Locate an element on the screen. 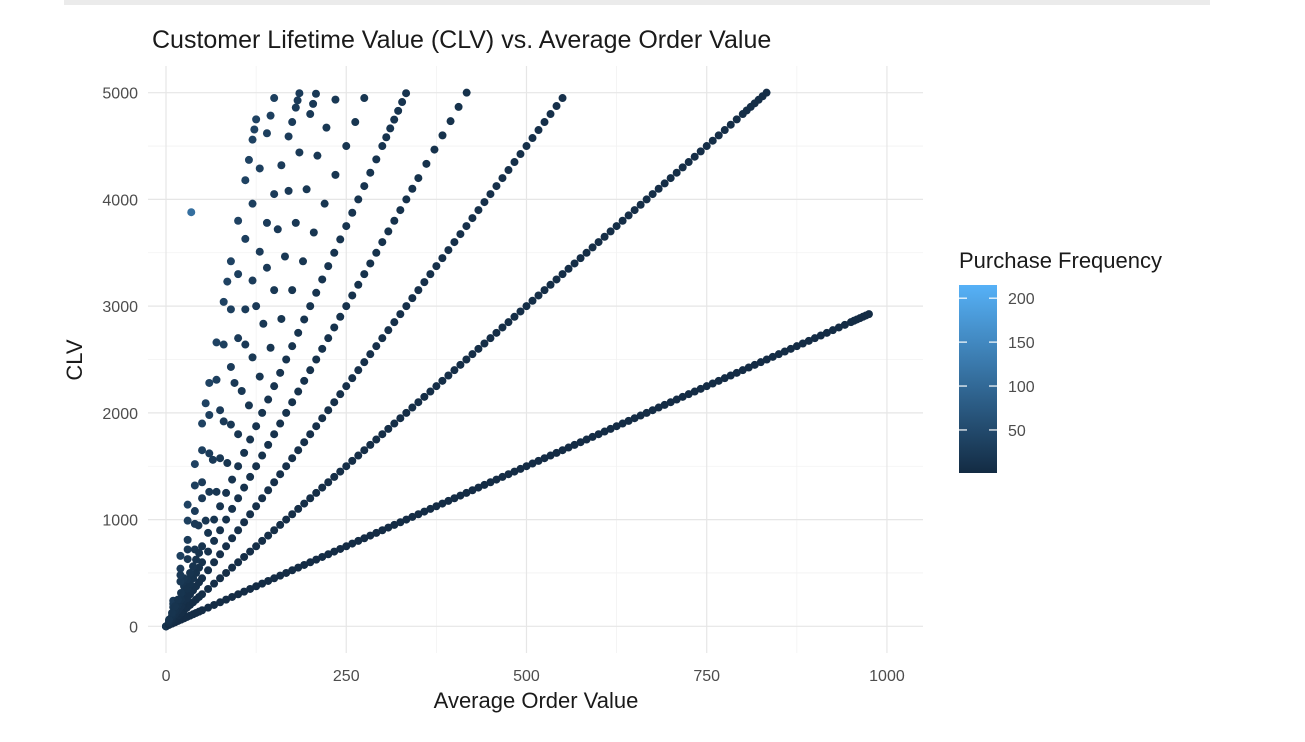 The image size is (1305, 742). y-tick-label: 0 is located at coordinates (133, 627).